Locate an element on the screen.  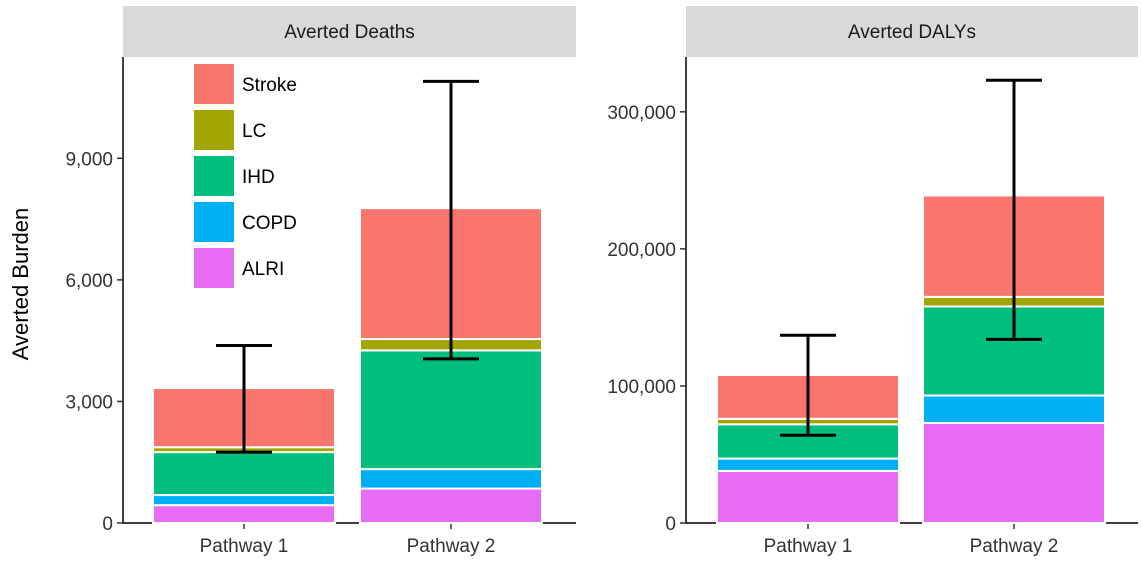
legend-item-ihd: IHD is located at coordinates (234, 176).